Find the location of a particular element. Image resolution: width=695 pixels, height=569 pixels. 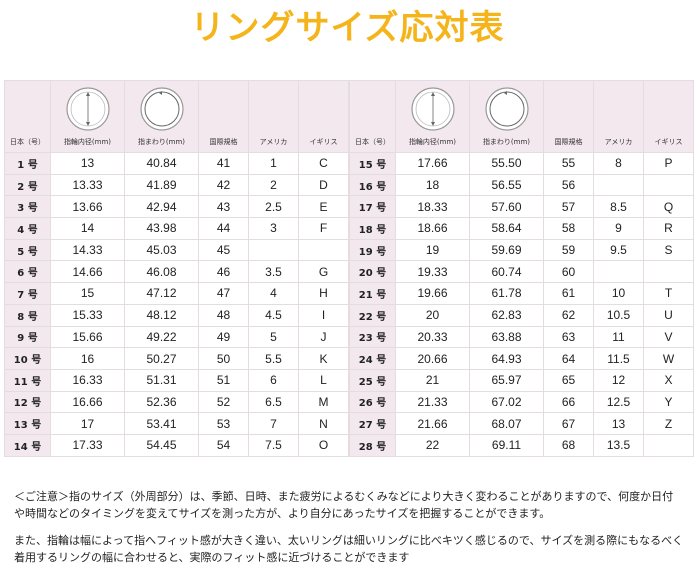

us-cell: 8.5 is located at coordinates (618, 207).